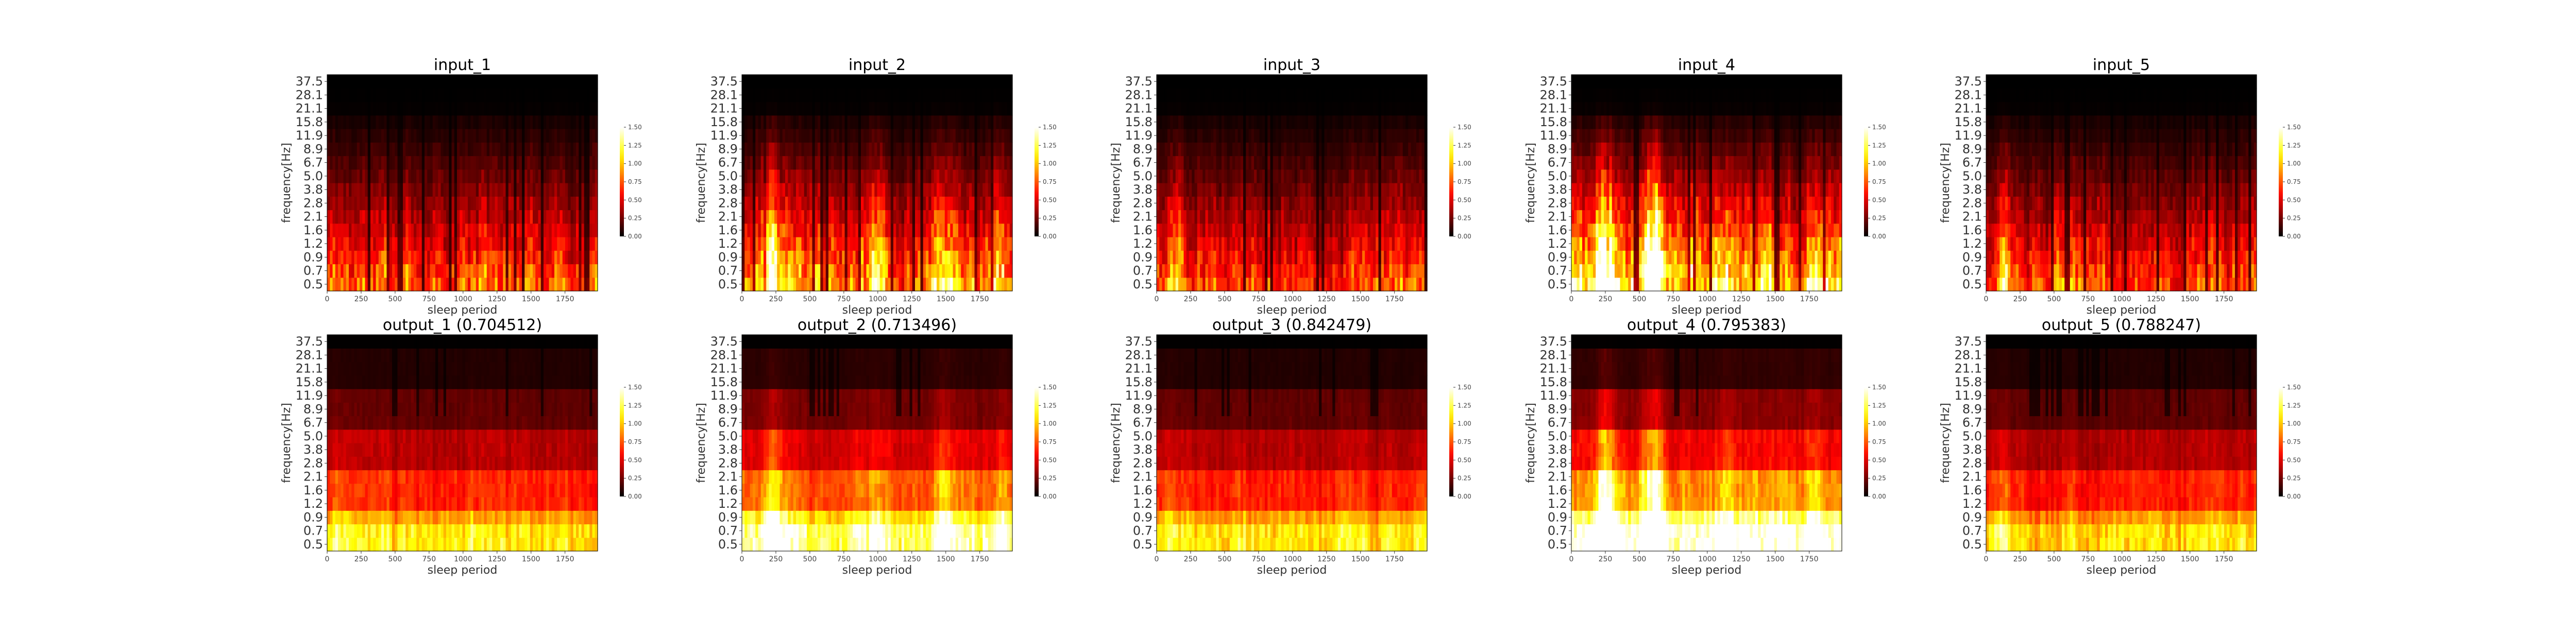 This screenshot has height=618, width=2576. What do you see at coordinates (1258, 299) in the screenshot?
I see `x-tick-label: 750` at bounding box center [1258, 299].